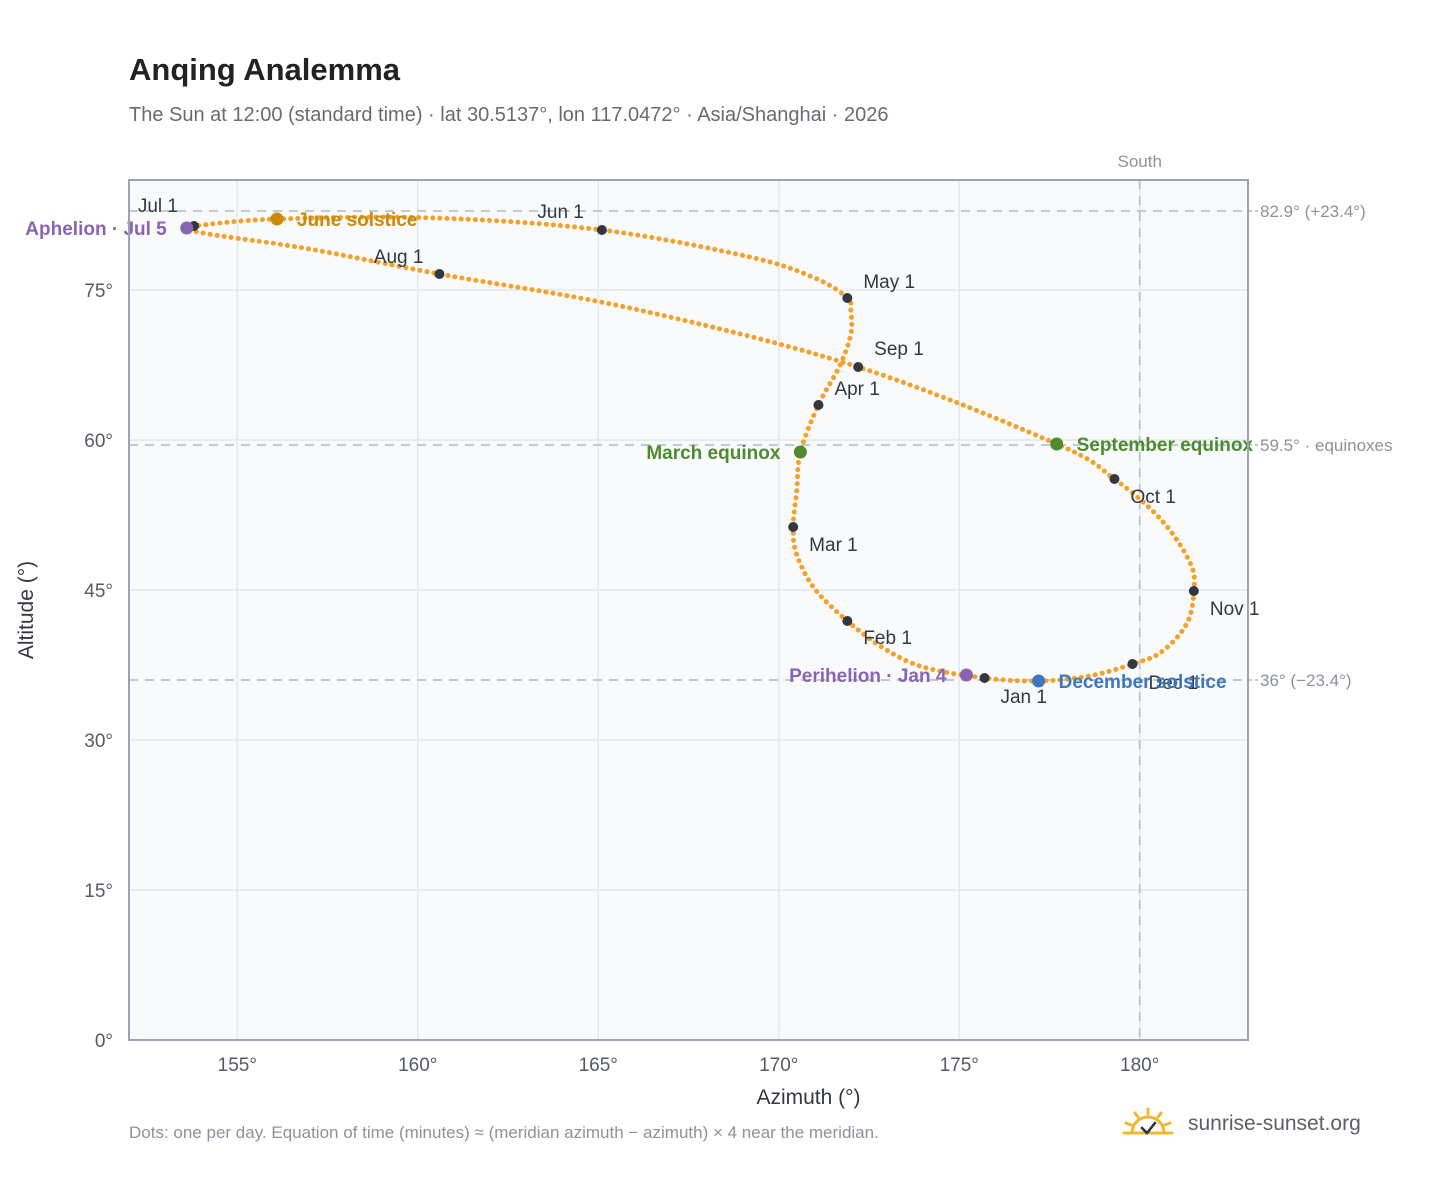 Image resolution: width=1448 pixels, height=1188 pixels. What do you see at coordinates (833, 545) in the screenshot?
I see `month-label: Mar 1` at bounding box center [833, 545].